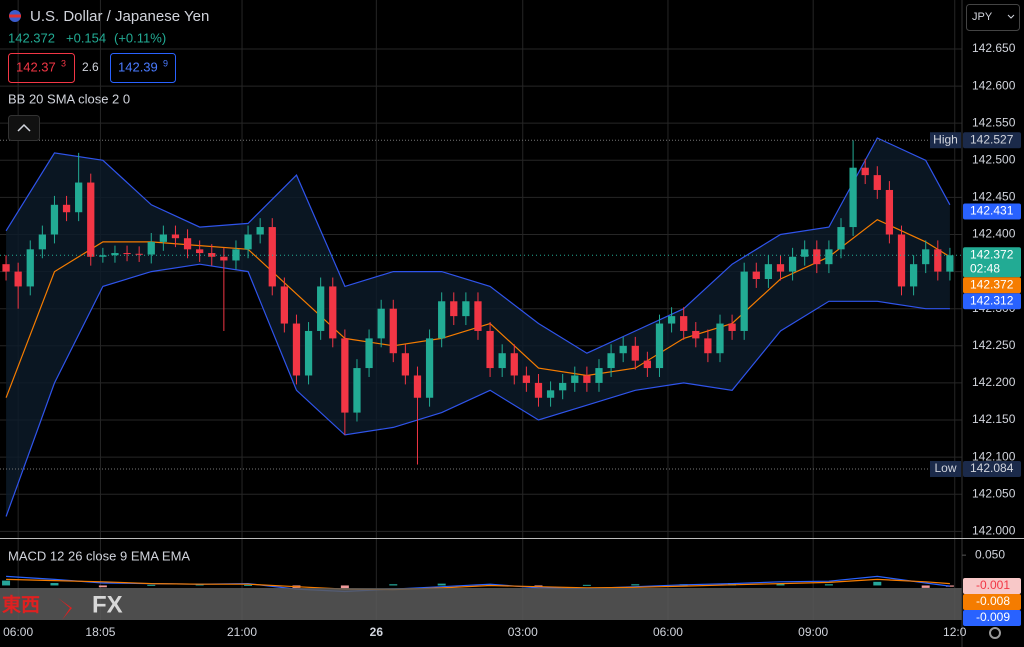 The height and width of the screenshot is (647, 1024). What do you see at coordinates (119, 16) in the screenshot?
I see `symbol-title: U.S. Dollar / Japanese Yen` at bounding box center [119, 16].